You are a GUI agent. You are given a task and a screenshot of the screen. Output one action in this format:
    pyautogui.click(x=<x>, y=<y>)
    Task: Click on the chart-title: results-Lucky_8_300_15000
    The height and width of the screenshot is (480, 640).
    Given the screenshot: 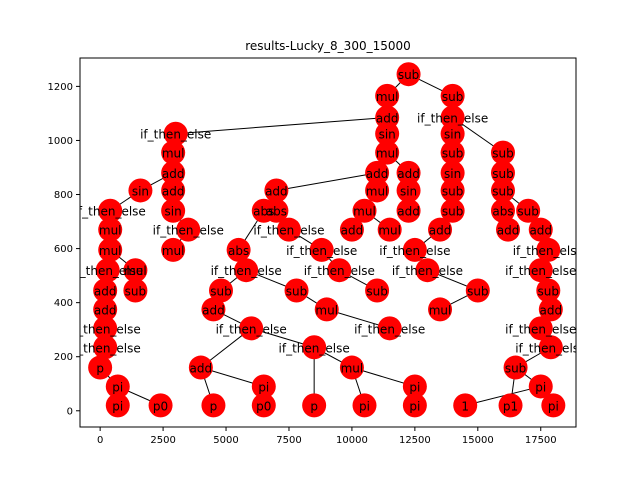 What is the action you would take?
    pyautogui.click(x=328, y=46)
    